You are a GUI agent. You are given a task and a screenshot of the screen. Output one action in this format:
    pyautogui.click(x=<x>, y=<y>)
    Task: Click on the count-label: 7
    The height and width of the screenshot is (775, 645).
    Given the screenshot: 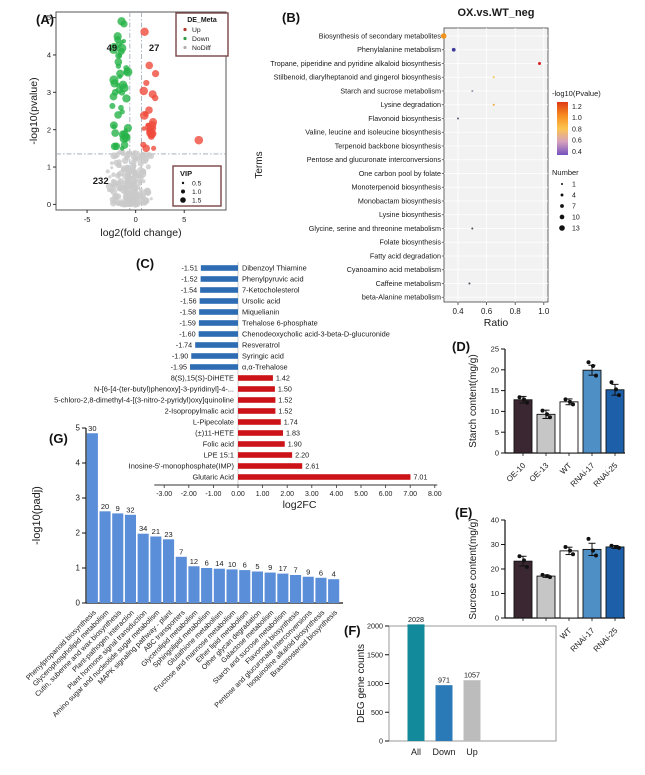 What is the action you would take?
    pyautogui.click(x=181, y=551)
    